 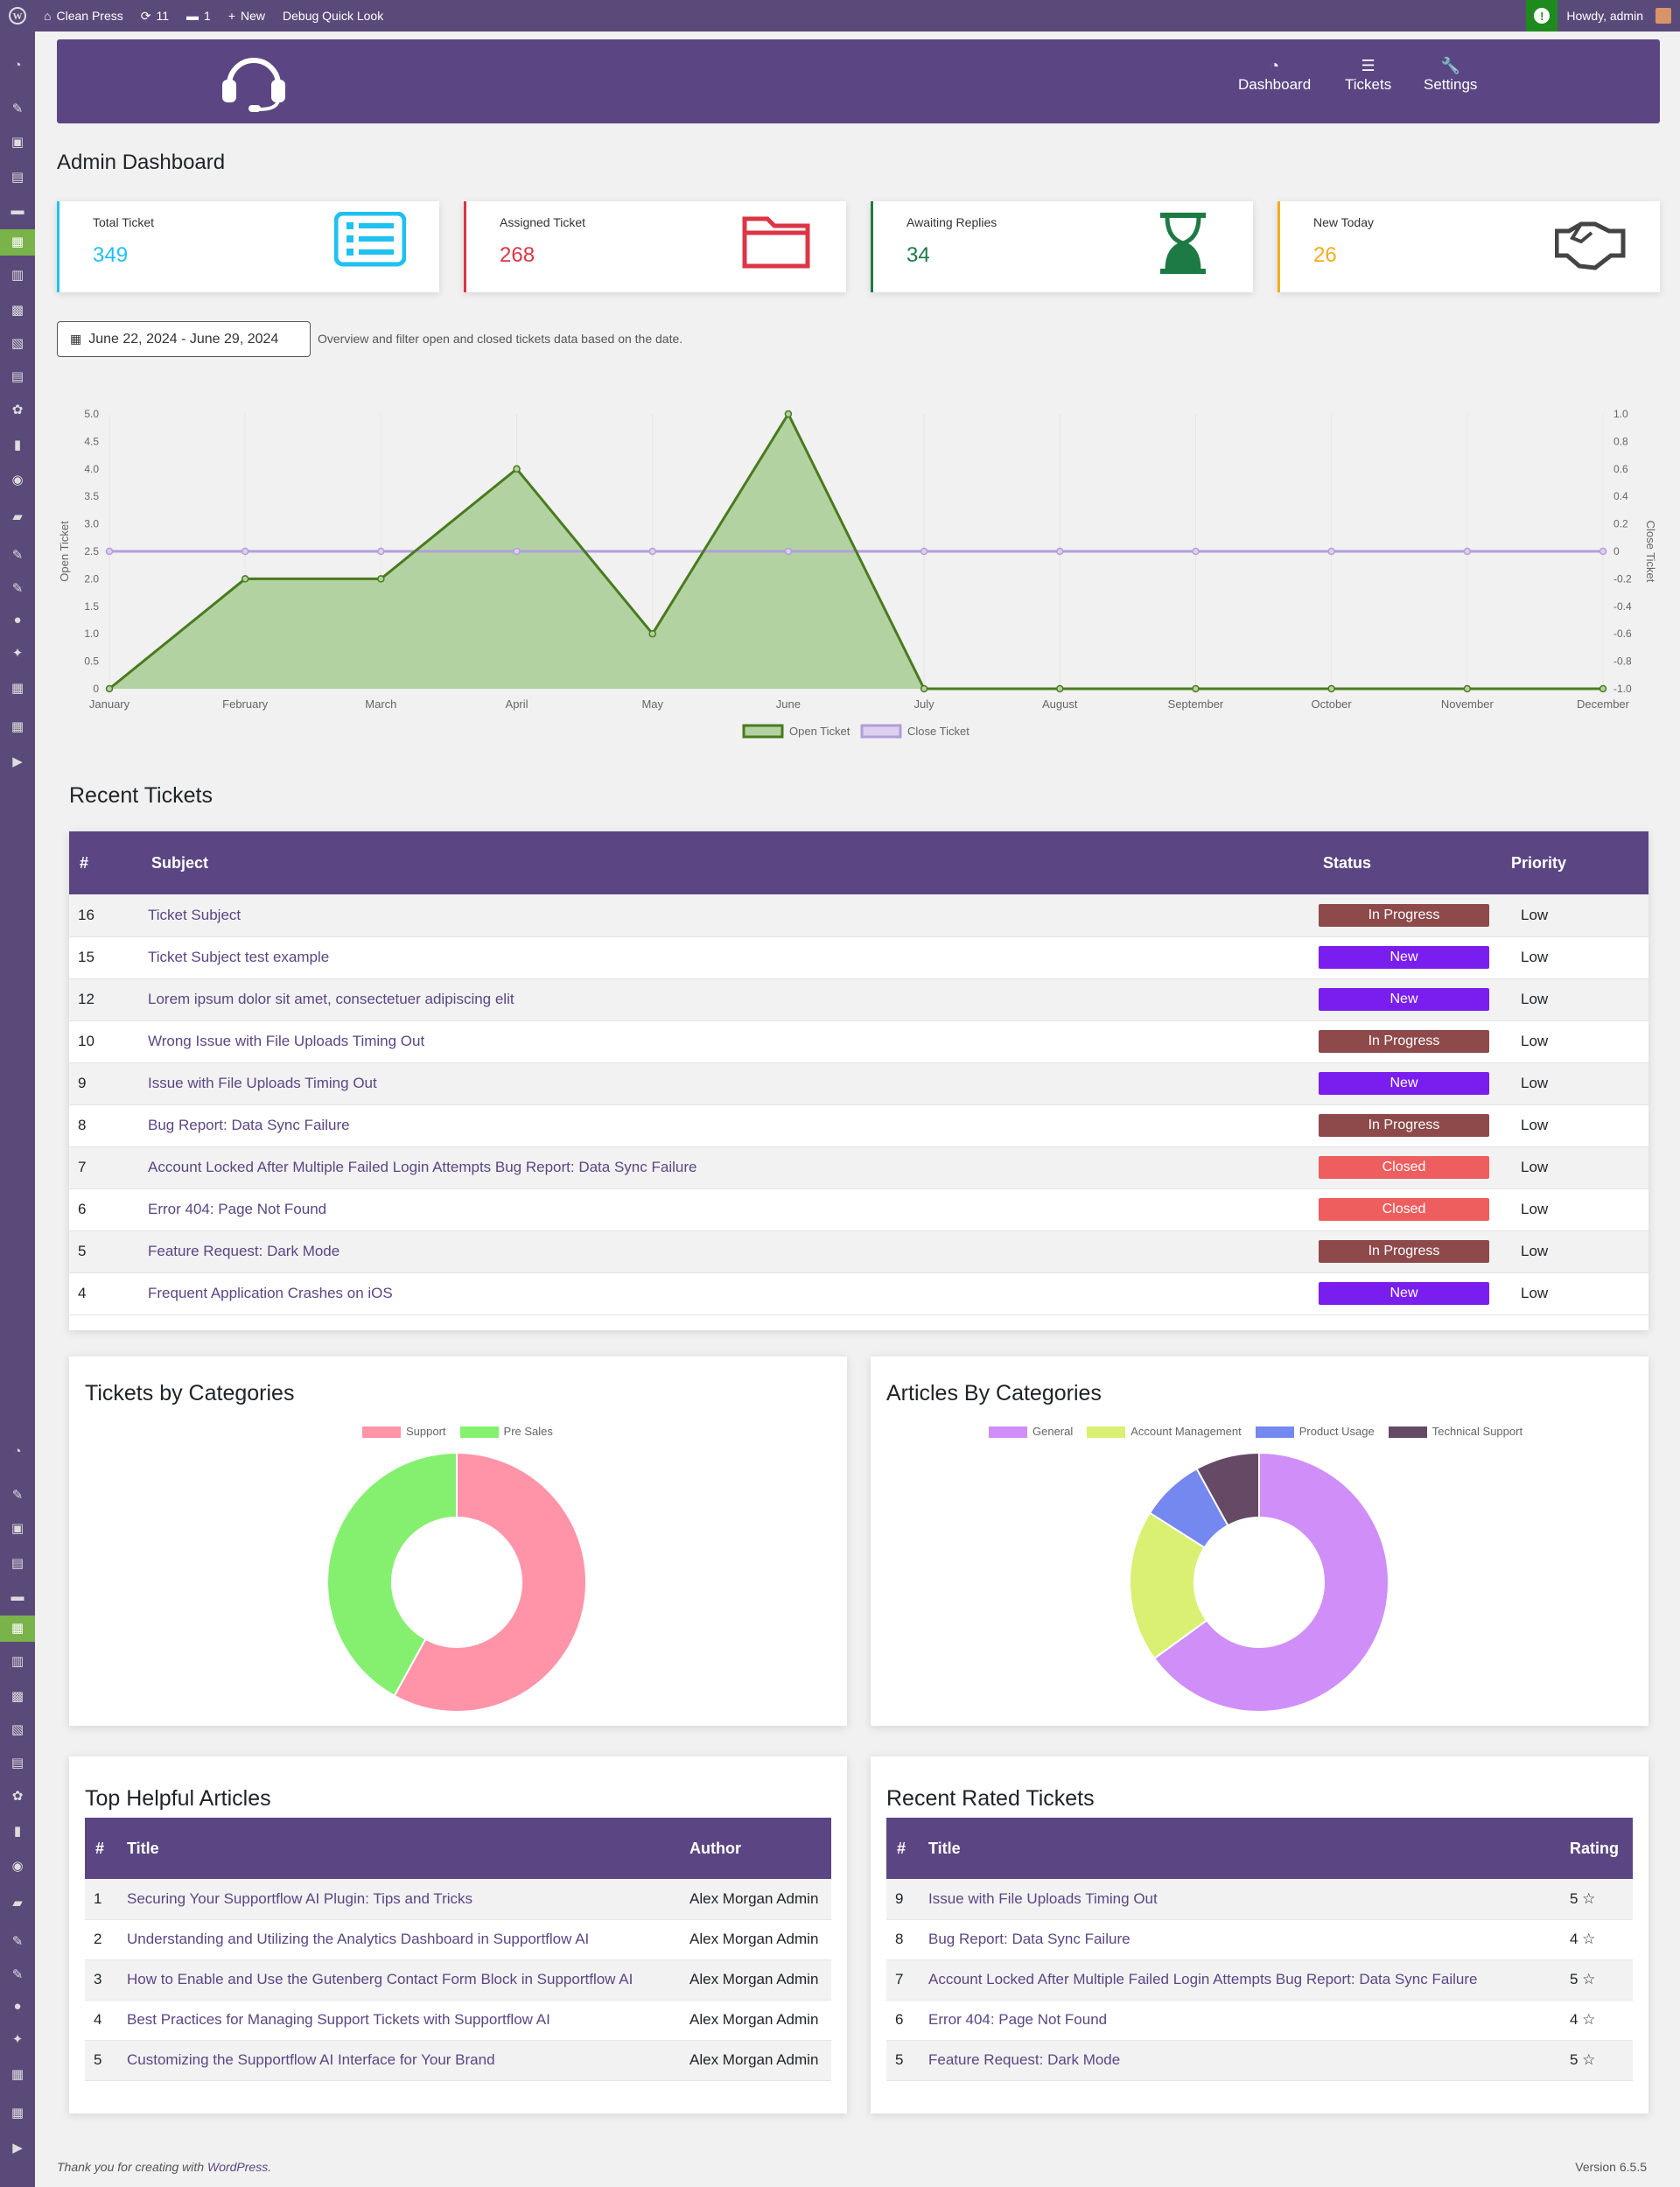 What do you see at coordinates (788, 551) in the screenshot?
I see `close-ticket-point` at bounding box center [788, 551].